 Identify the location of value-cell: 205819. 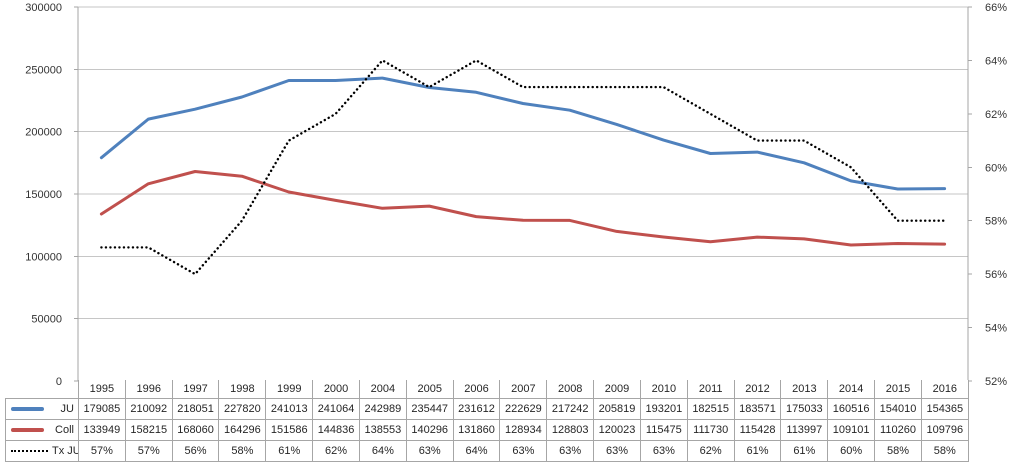
(617, 409).